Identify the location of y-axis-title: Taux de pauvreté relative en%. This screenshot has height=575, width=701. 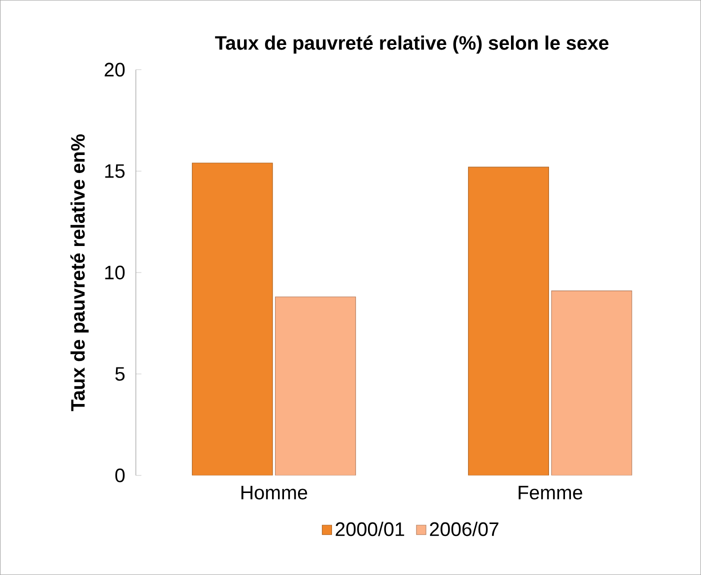
(79, 273).